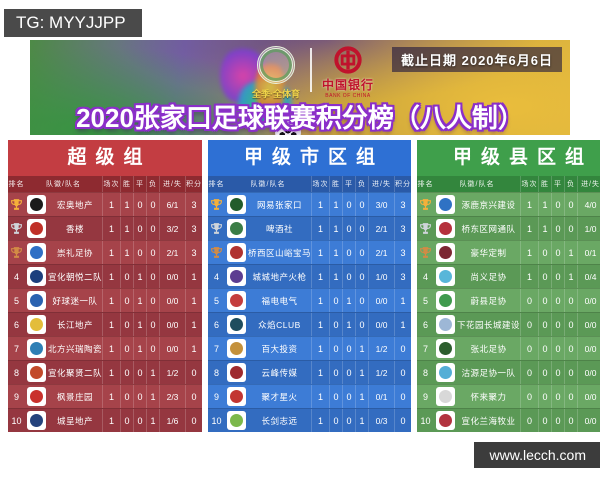  Describe the element at coordinates (75, 348) in the screenshot. I see `team-name: 北方兴瑞陶瓷` at that location.